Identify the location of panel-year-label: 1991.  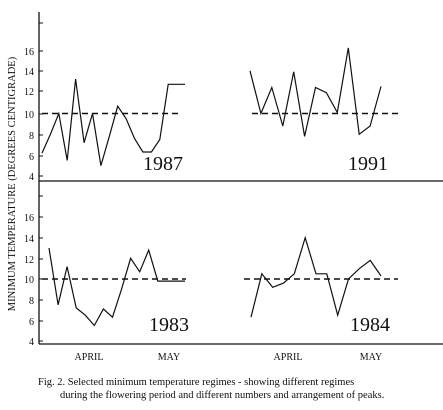
(368, 164).